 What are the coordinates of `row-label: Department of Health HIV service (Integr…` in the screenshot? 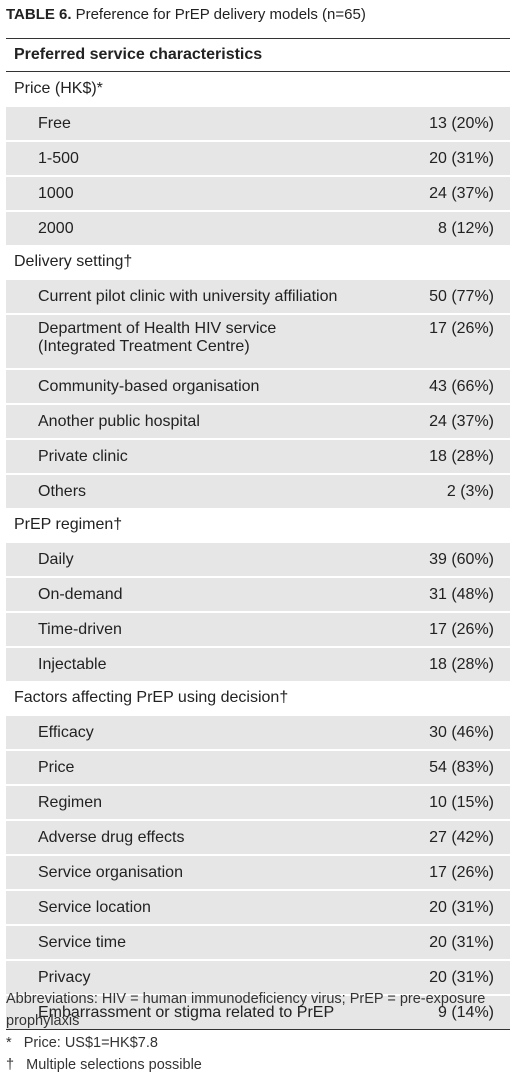 It's located at (209, 341).